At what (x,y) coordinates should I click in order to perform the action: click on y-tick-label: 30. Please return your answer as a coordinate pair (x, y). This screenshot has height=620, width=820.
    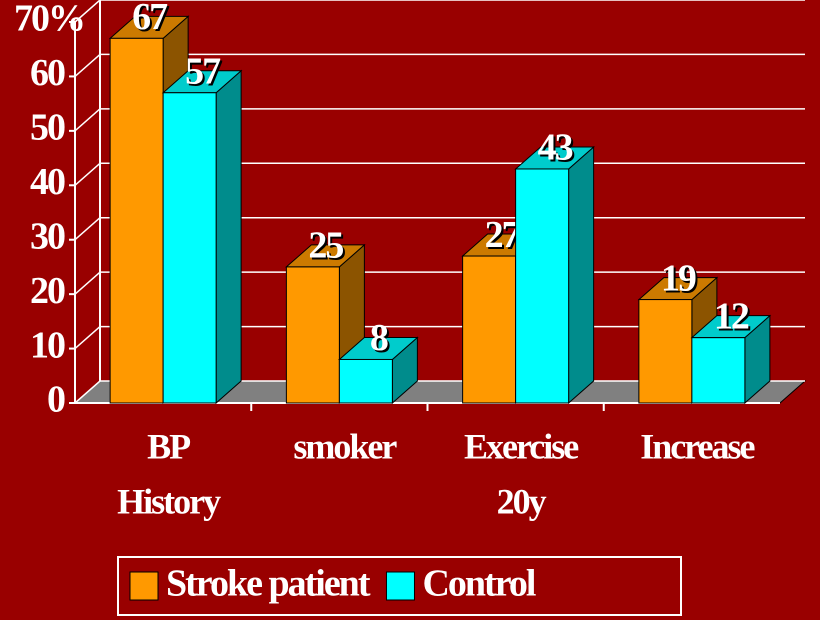
    Looking at the image, I should click on (47, 236).